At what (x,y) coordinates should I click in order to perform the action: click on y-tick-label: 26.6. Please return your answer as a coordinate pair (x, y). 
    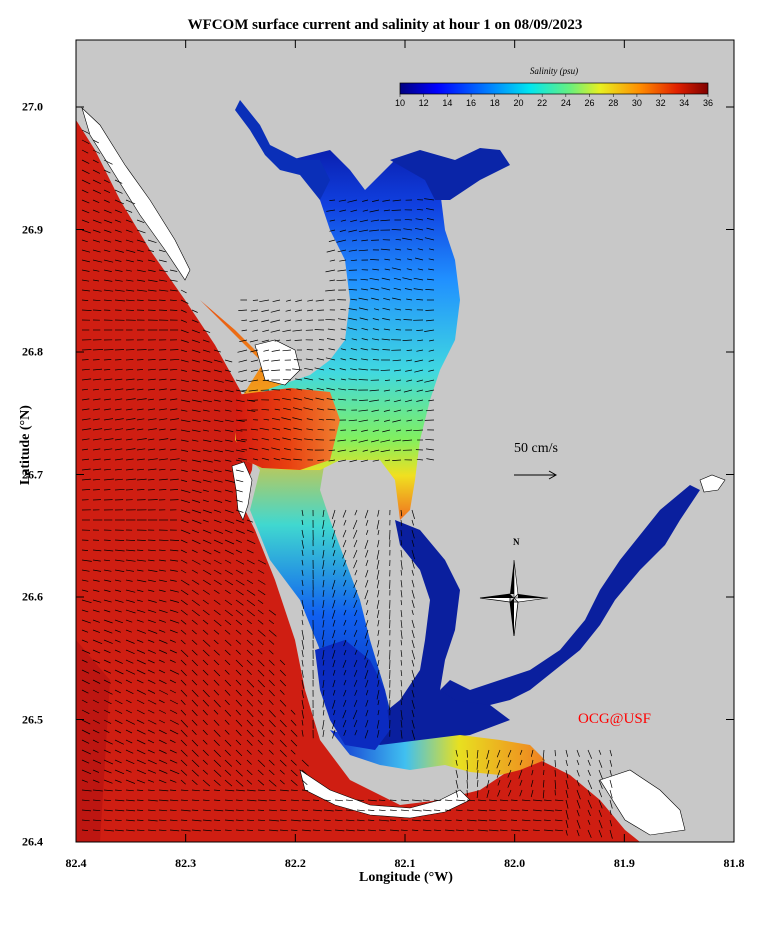
    Looking at the image, I should click on (32, 596).